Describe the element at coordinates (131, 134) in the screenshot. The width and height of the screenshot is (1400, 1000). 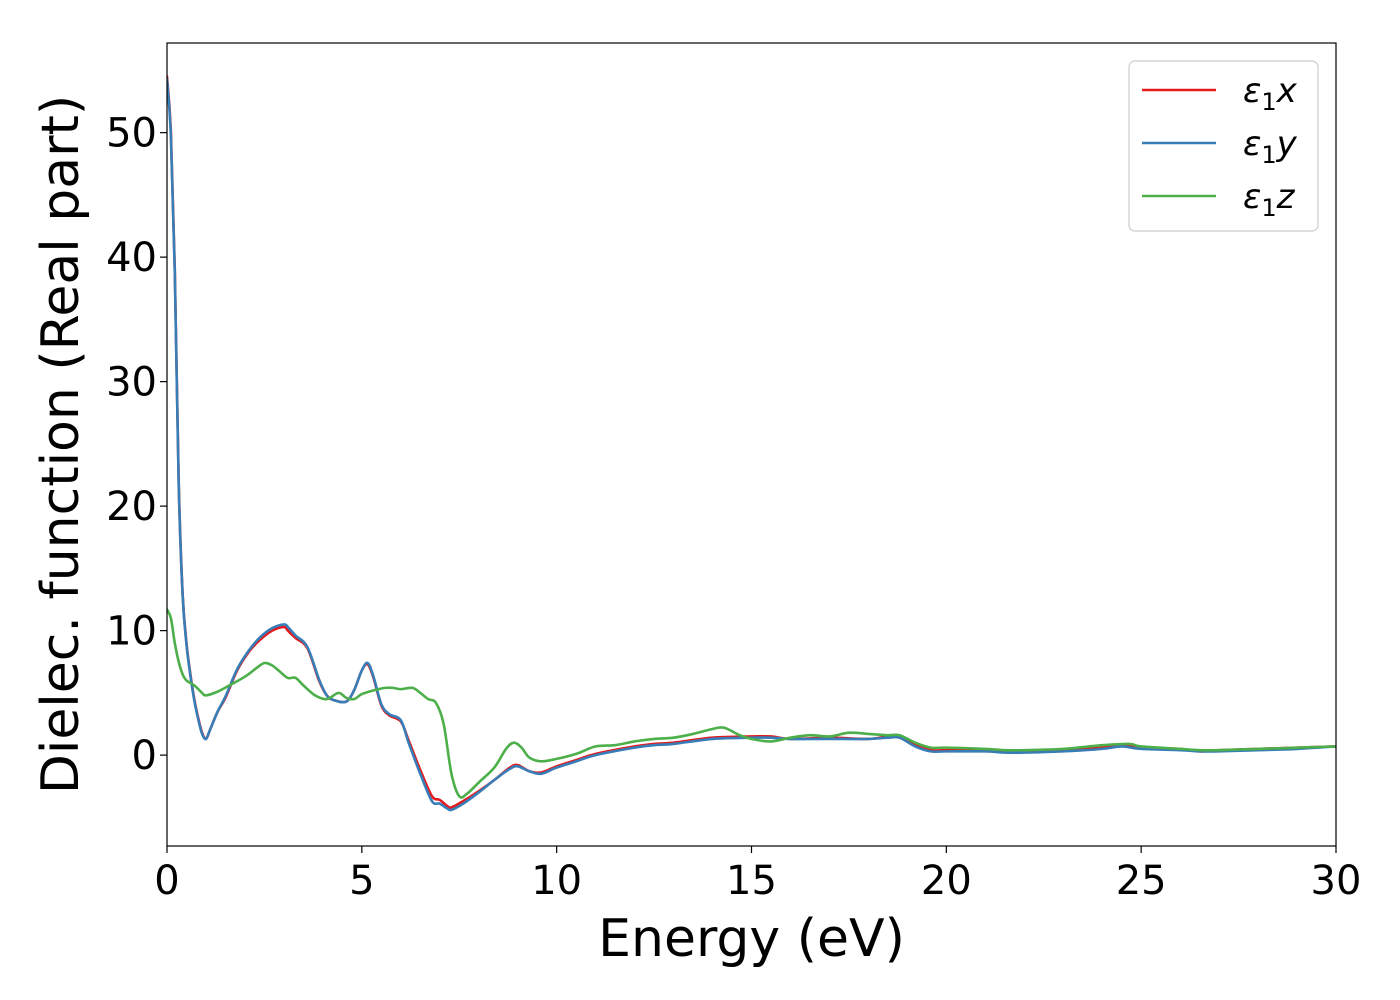
I see `y-tick-label: 50` at that location.